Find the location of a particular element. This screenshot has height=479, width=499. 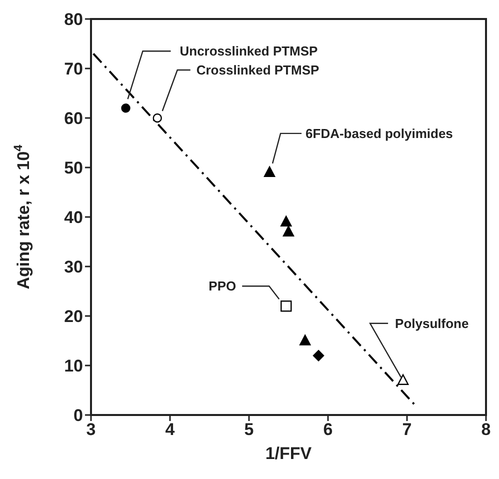

text: 6FDA-based polyimides is located at coordinates (379, 133).